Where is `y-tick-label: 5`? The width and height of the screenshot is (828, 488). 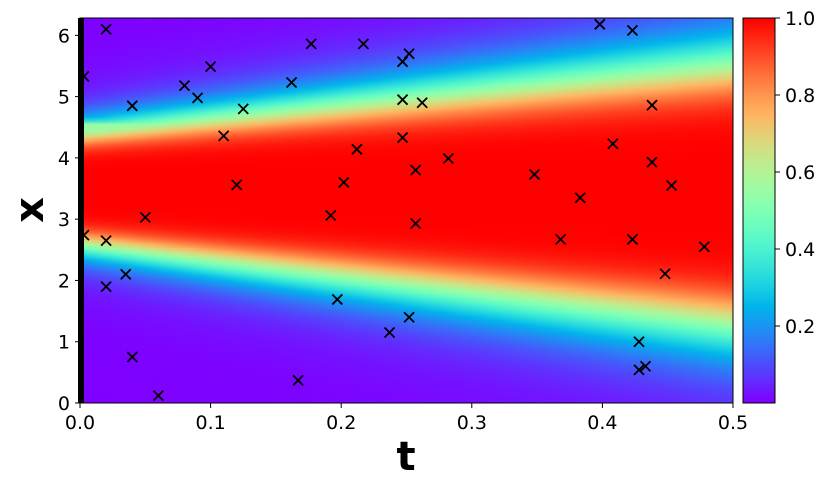
y-tick-label: 5 is located at coordinates (64, 98).